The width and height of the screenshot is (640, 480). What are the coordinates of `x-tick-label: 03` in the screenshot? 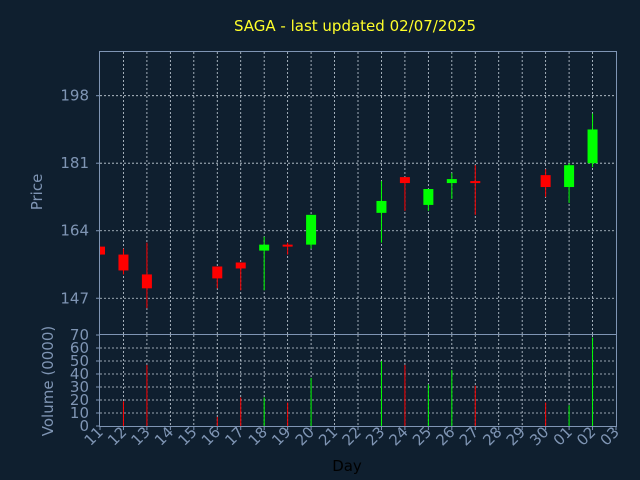 It's located at (610, 436).